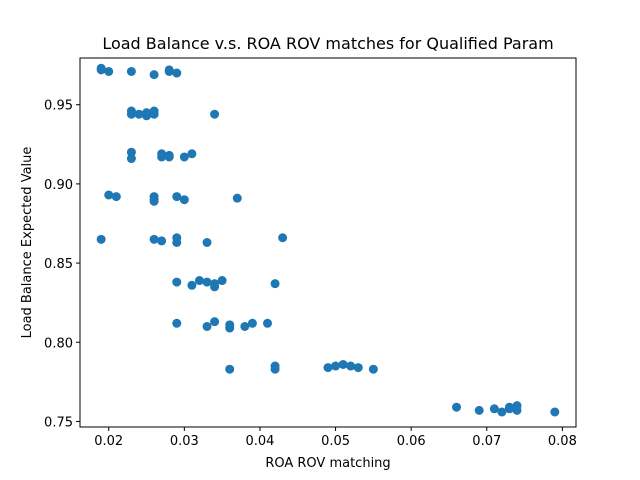 The image size is (640, 480). What do you see at coordinates (335, 441) in the screenshot?
I see `x-tick-label-4: 0.05` at bounding box center [335, 441].